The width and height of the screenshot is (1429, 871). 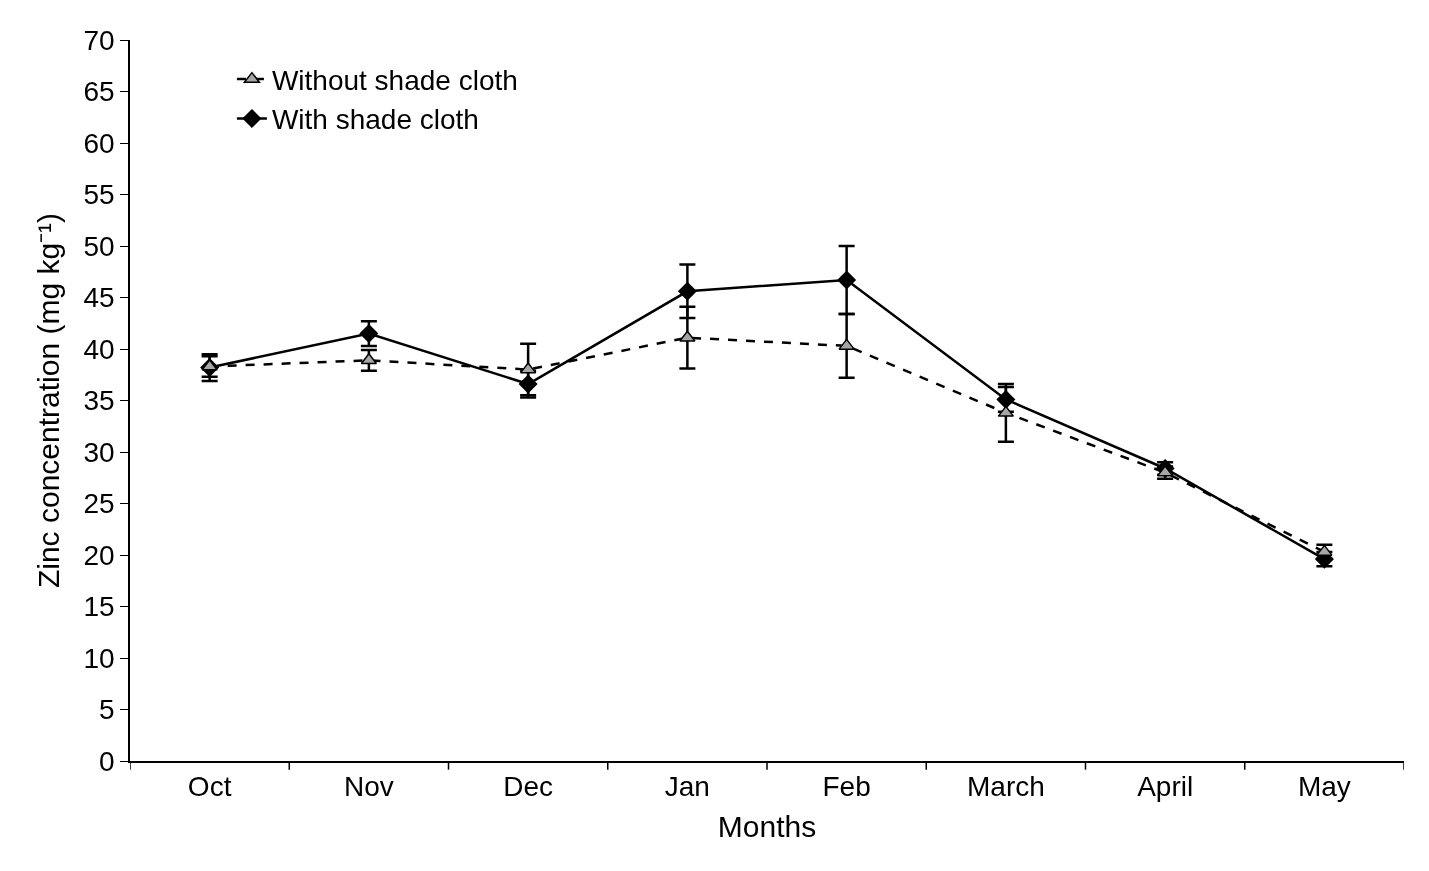 I want to click on legend-label: Without shade cloth, so click(x=394, y=81).